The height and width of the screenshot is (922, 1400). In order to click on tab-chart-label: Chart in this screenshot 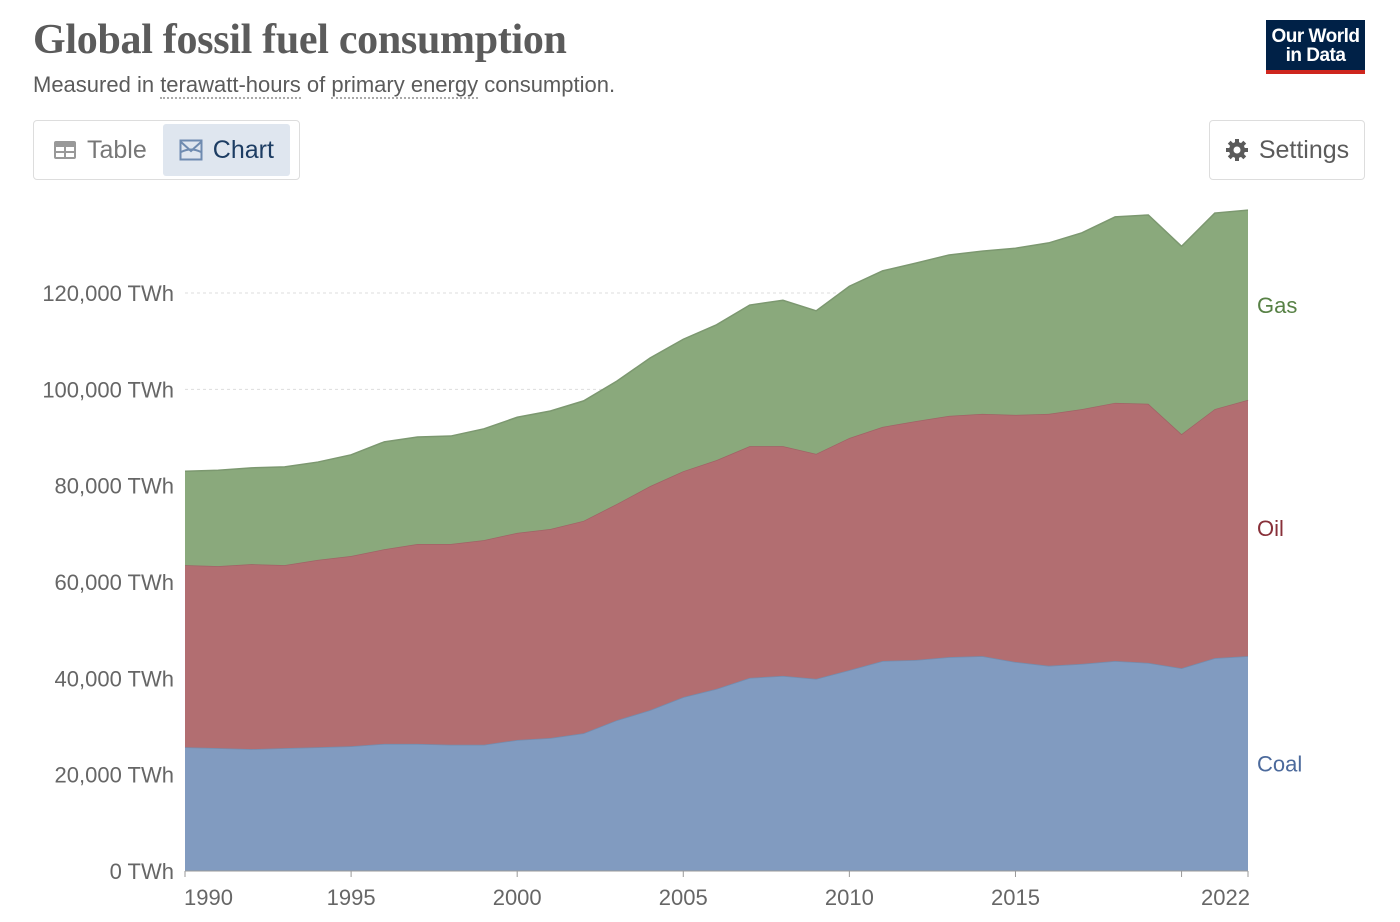, I will do `click(243, 149)`.